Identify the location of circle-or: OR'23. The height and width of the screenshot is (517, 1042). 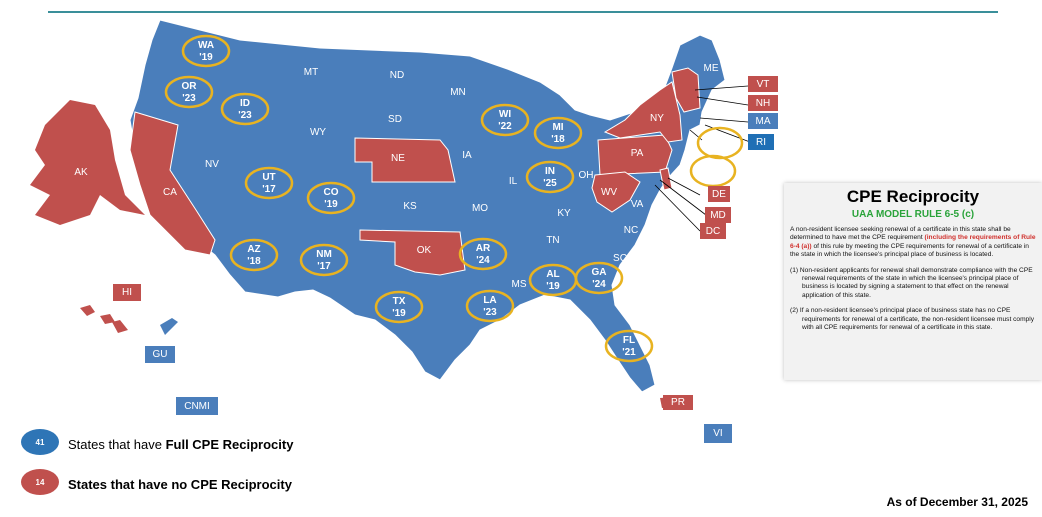
(189, 92).